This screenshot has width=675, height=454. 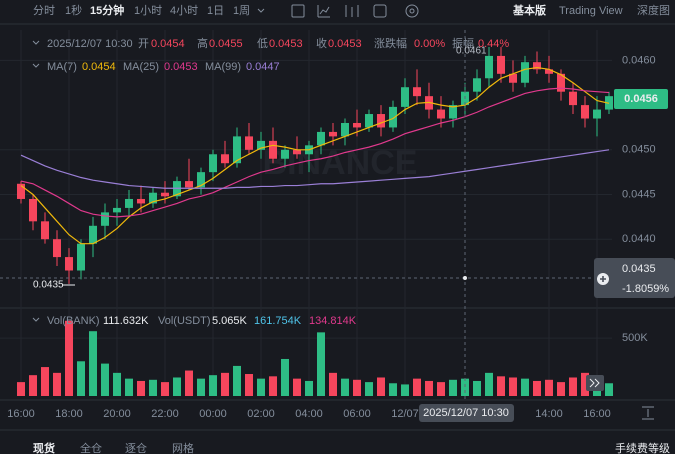 I want to click on info-value: 0.0455, so click(x=226, y=44).